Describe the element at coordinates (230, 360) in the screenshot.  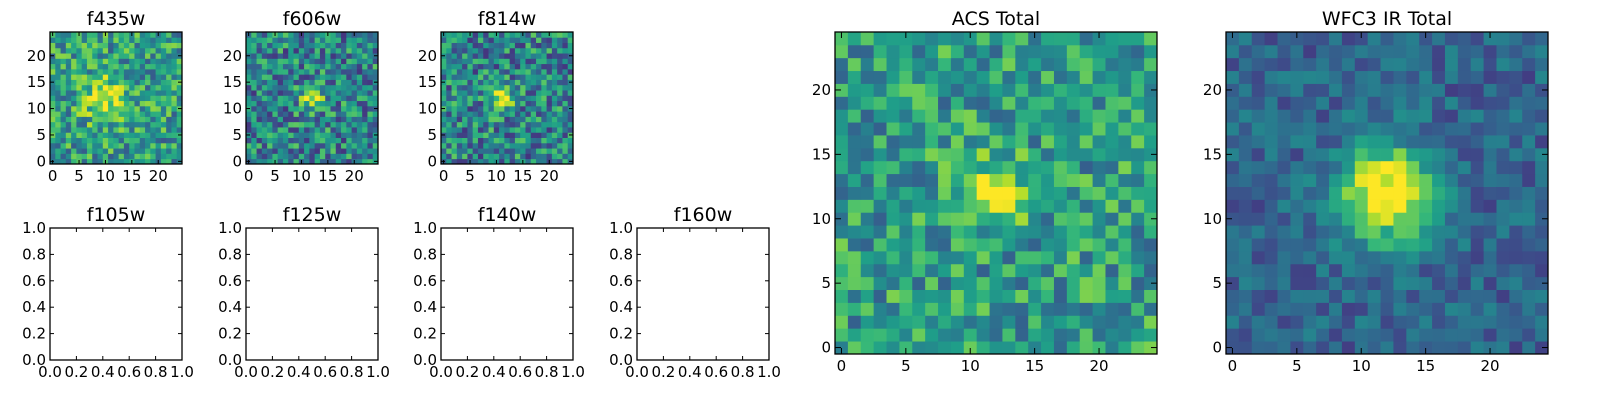
I see `y-tick-label: 0.0` at that location.